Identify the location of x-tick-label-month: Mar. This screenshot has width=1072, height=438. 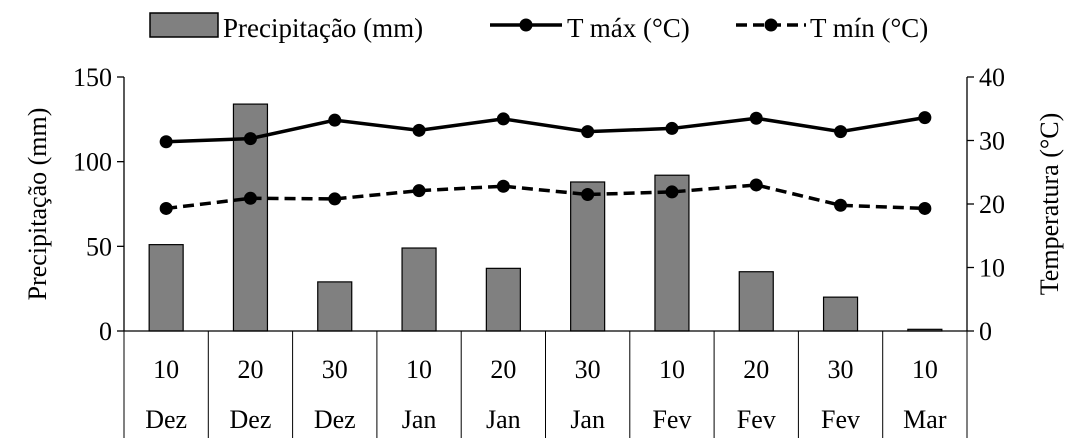
(925, 419).